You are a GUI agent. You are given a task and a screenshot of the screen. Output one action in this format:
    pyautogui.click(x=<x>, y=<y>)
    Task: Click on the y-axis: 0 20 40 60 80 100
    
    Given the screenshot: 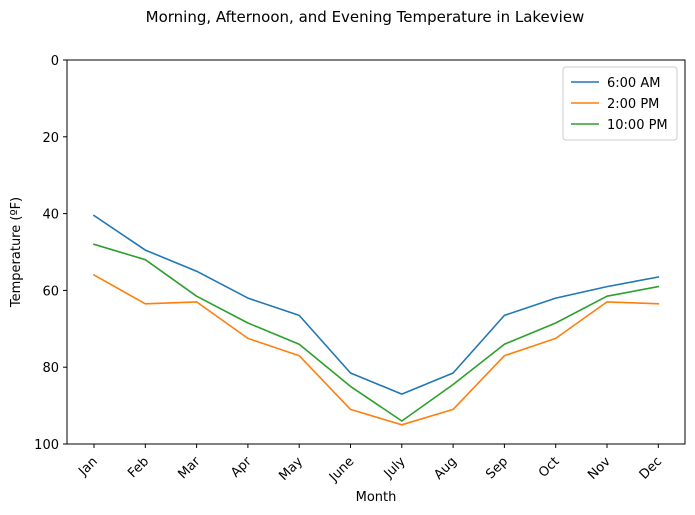 What is the action you would take?
    pyautogui.click(x=50, y=253)
    